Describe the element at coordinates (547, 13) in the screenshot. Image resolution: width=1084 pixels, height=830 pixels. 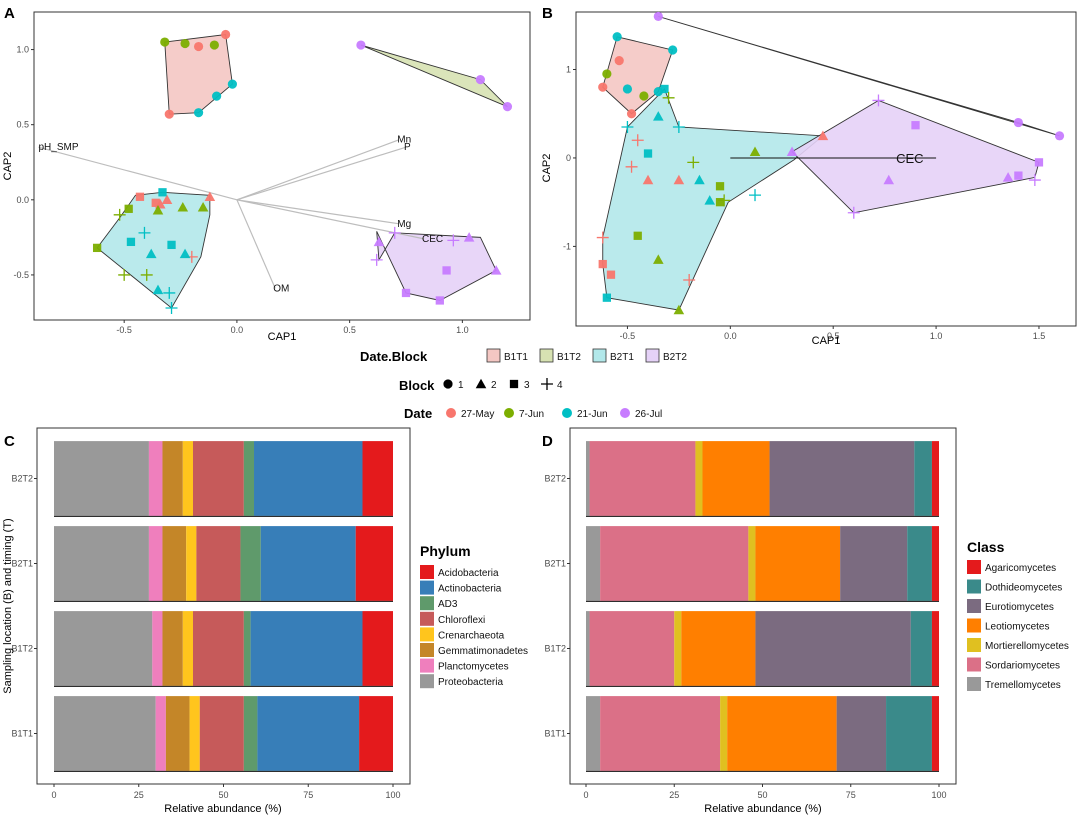
I see `panel-label-b: B` at that location.